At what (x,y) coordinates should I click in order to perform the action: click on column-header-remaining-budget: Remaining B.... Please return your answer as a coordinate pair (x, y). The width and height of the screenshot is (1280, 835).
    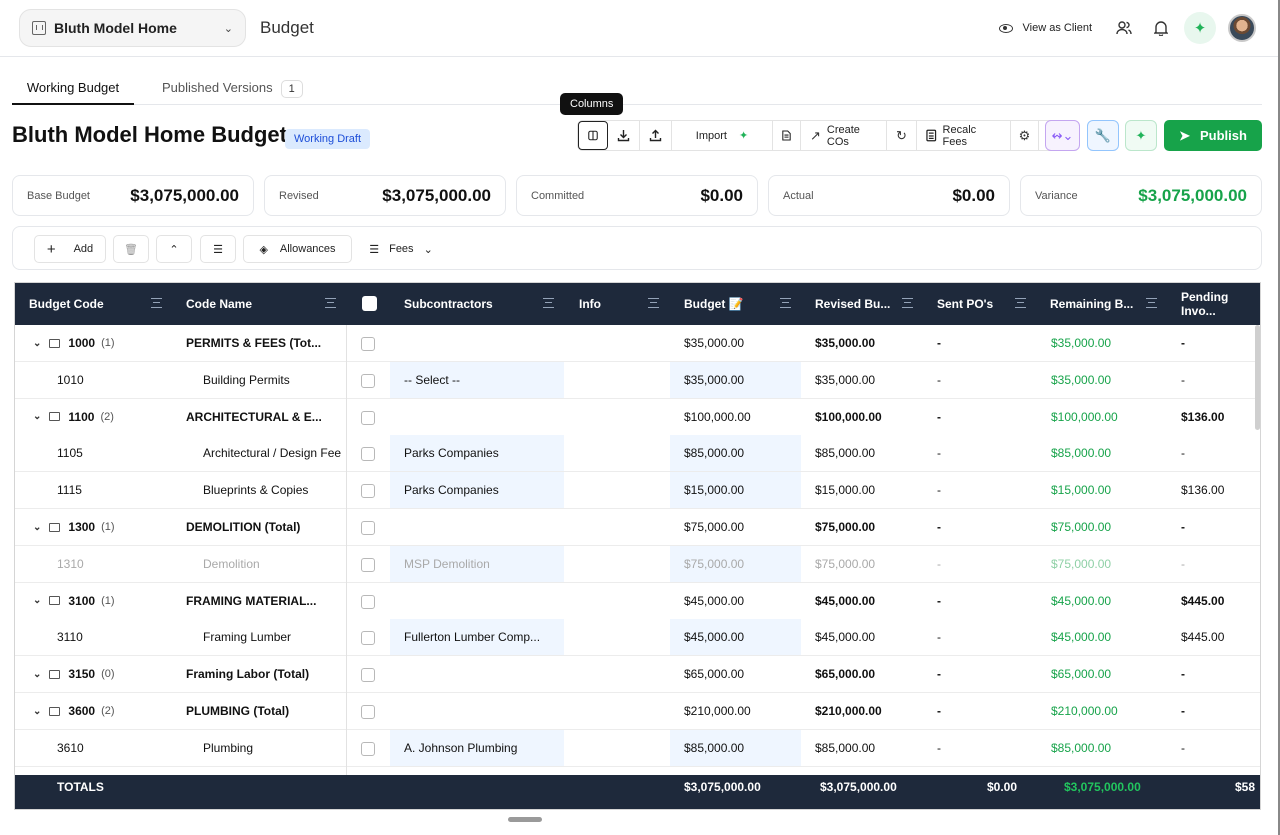
    Looking at the image, I should click on (1101, 304).